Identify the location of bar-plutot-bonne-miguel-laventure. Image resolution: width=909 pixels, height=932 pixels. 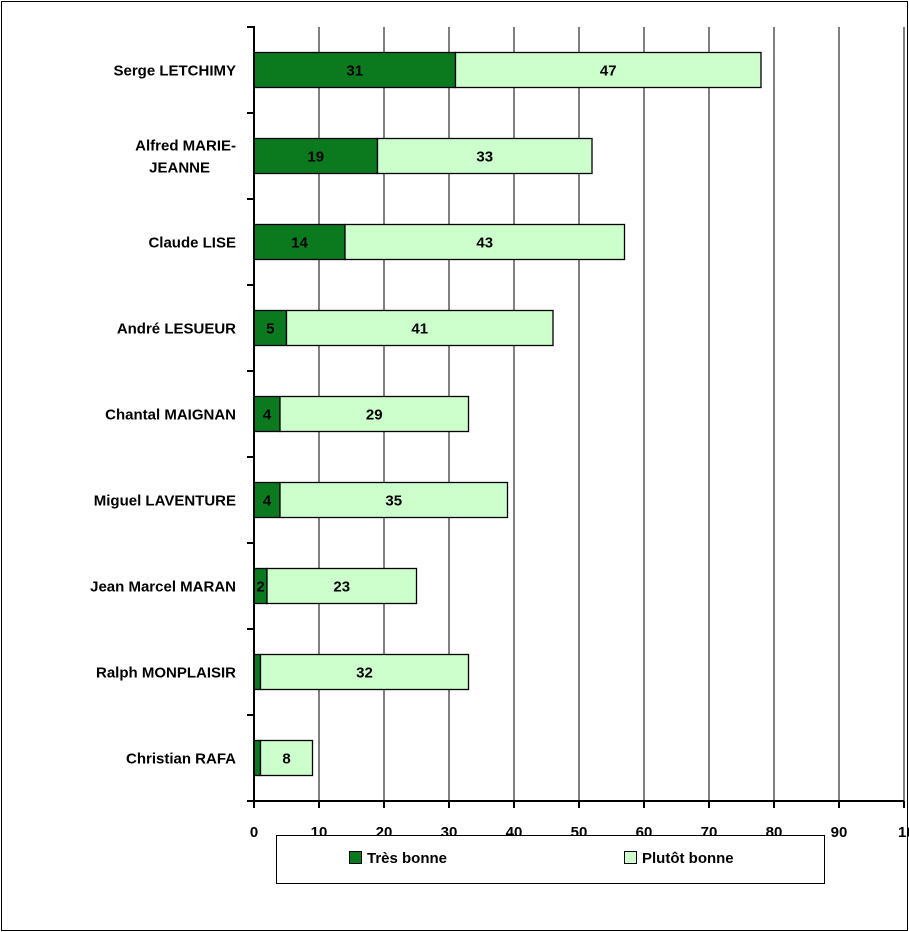
(394, 500).